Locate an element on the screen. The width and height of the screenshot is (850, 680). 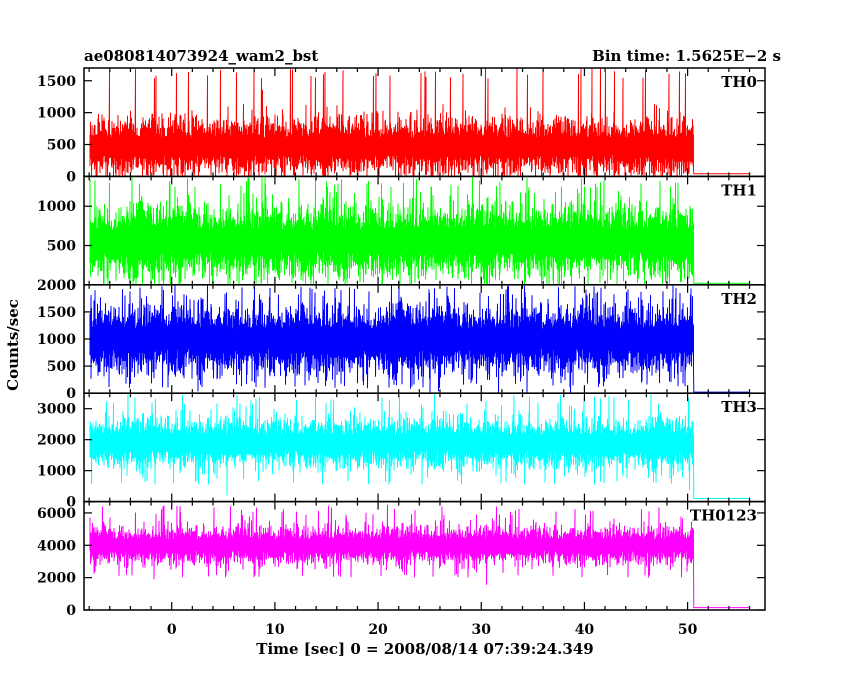
series-line-th2 is located at coordinates (419, 339).